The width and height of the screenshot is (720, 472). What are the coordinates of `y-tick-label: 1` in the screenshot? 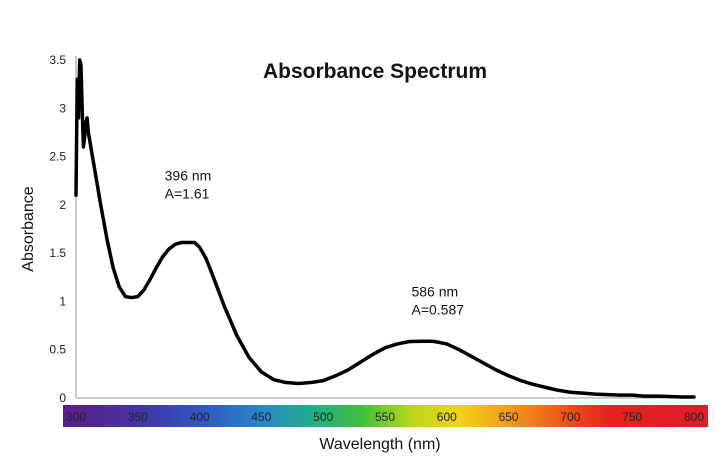 It's located at (62, 301).